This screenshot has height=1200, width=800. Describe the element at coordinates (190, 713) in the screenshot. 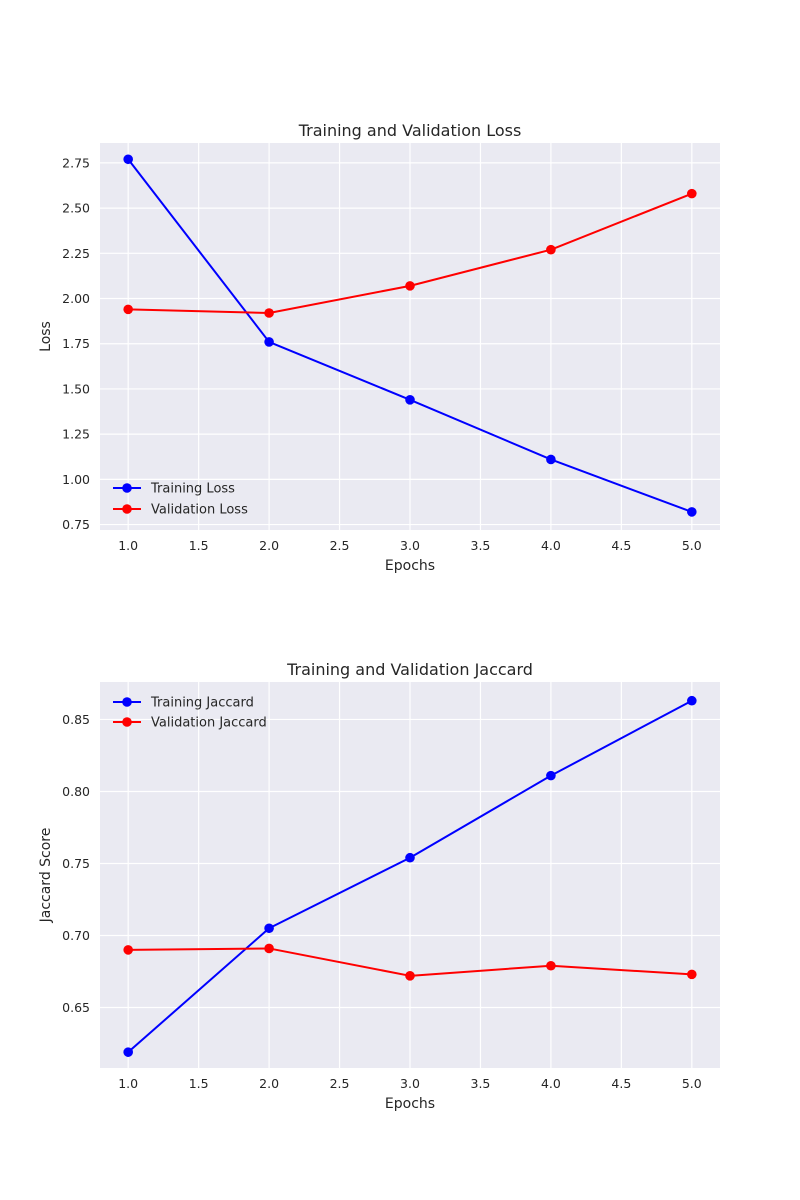

I see `legend: Training Jaccard Validation Jaccard` at that location.